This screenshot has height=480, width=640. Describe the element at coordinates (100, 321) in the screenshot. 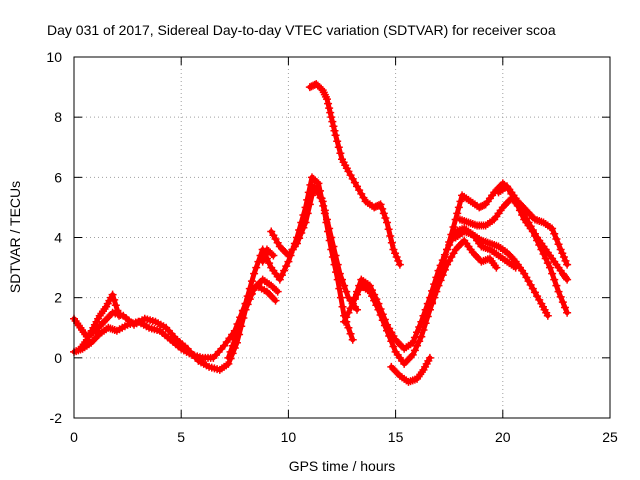

I see `series-trace-n` at that location.